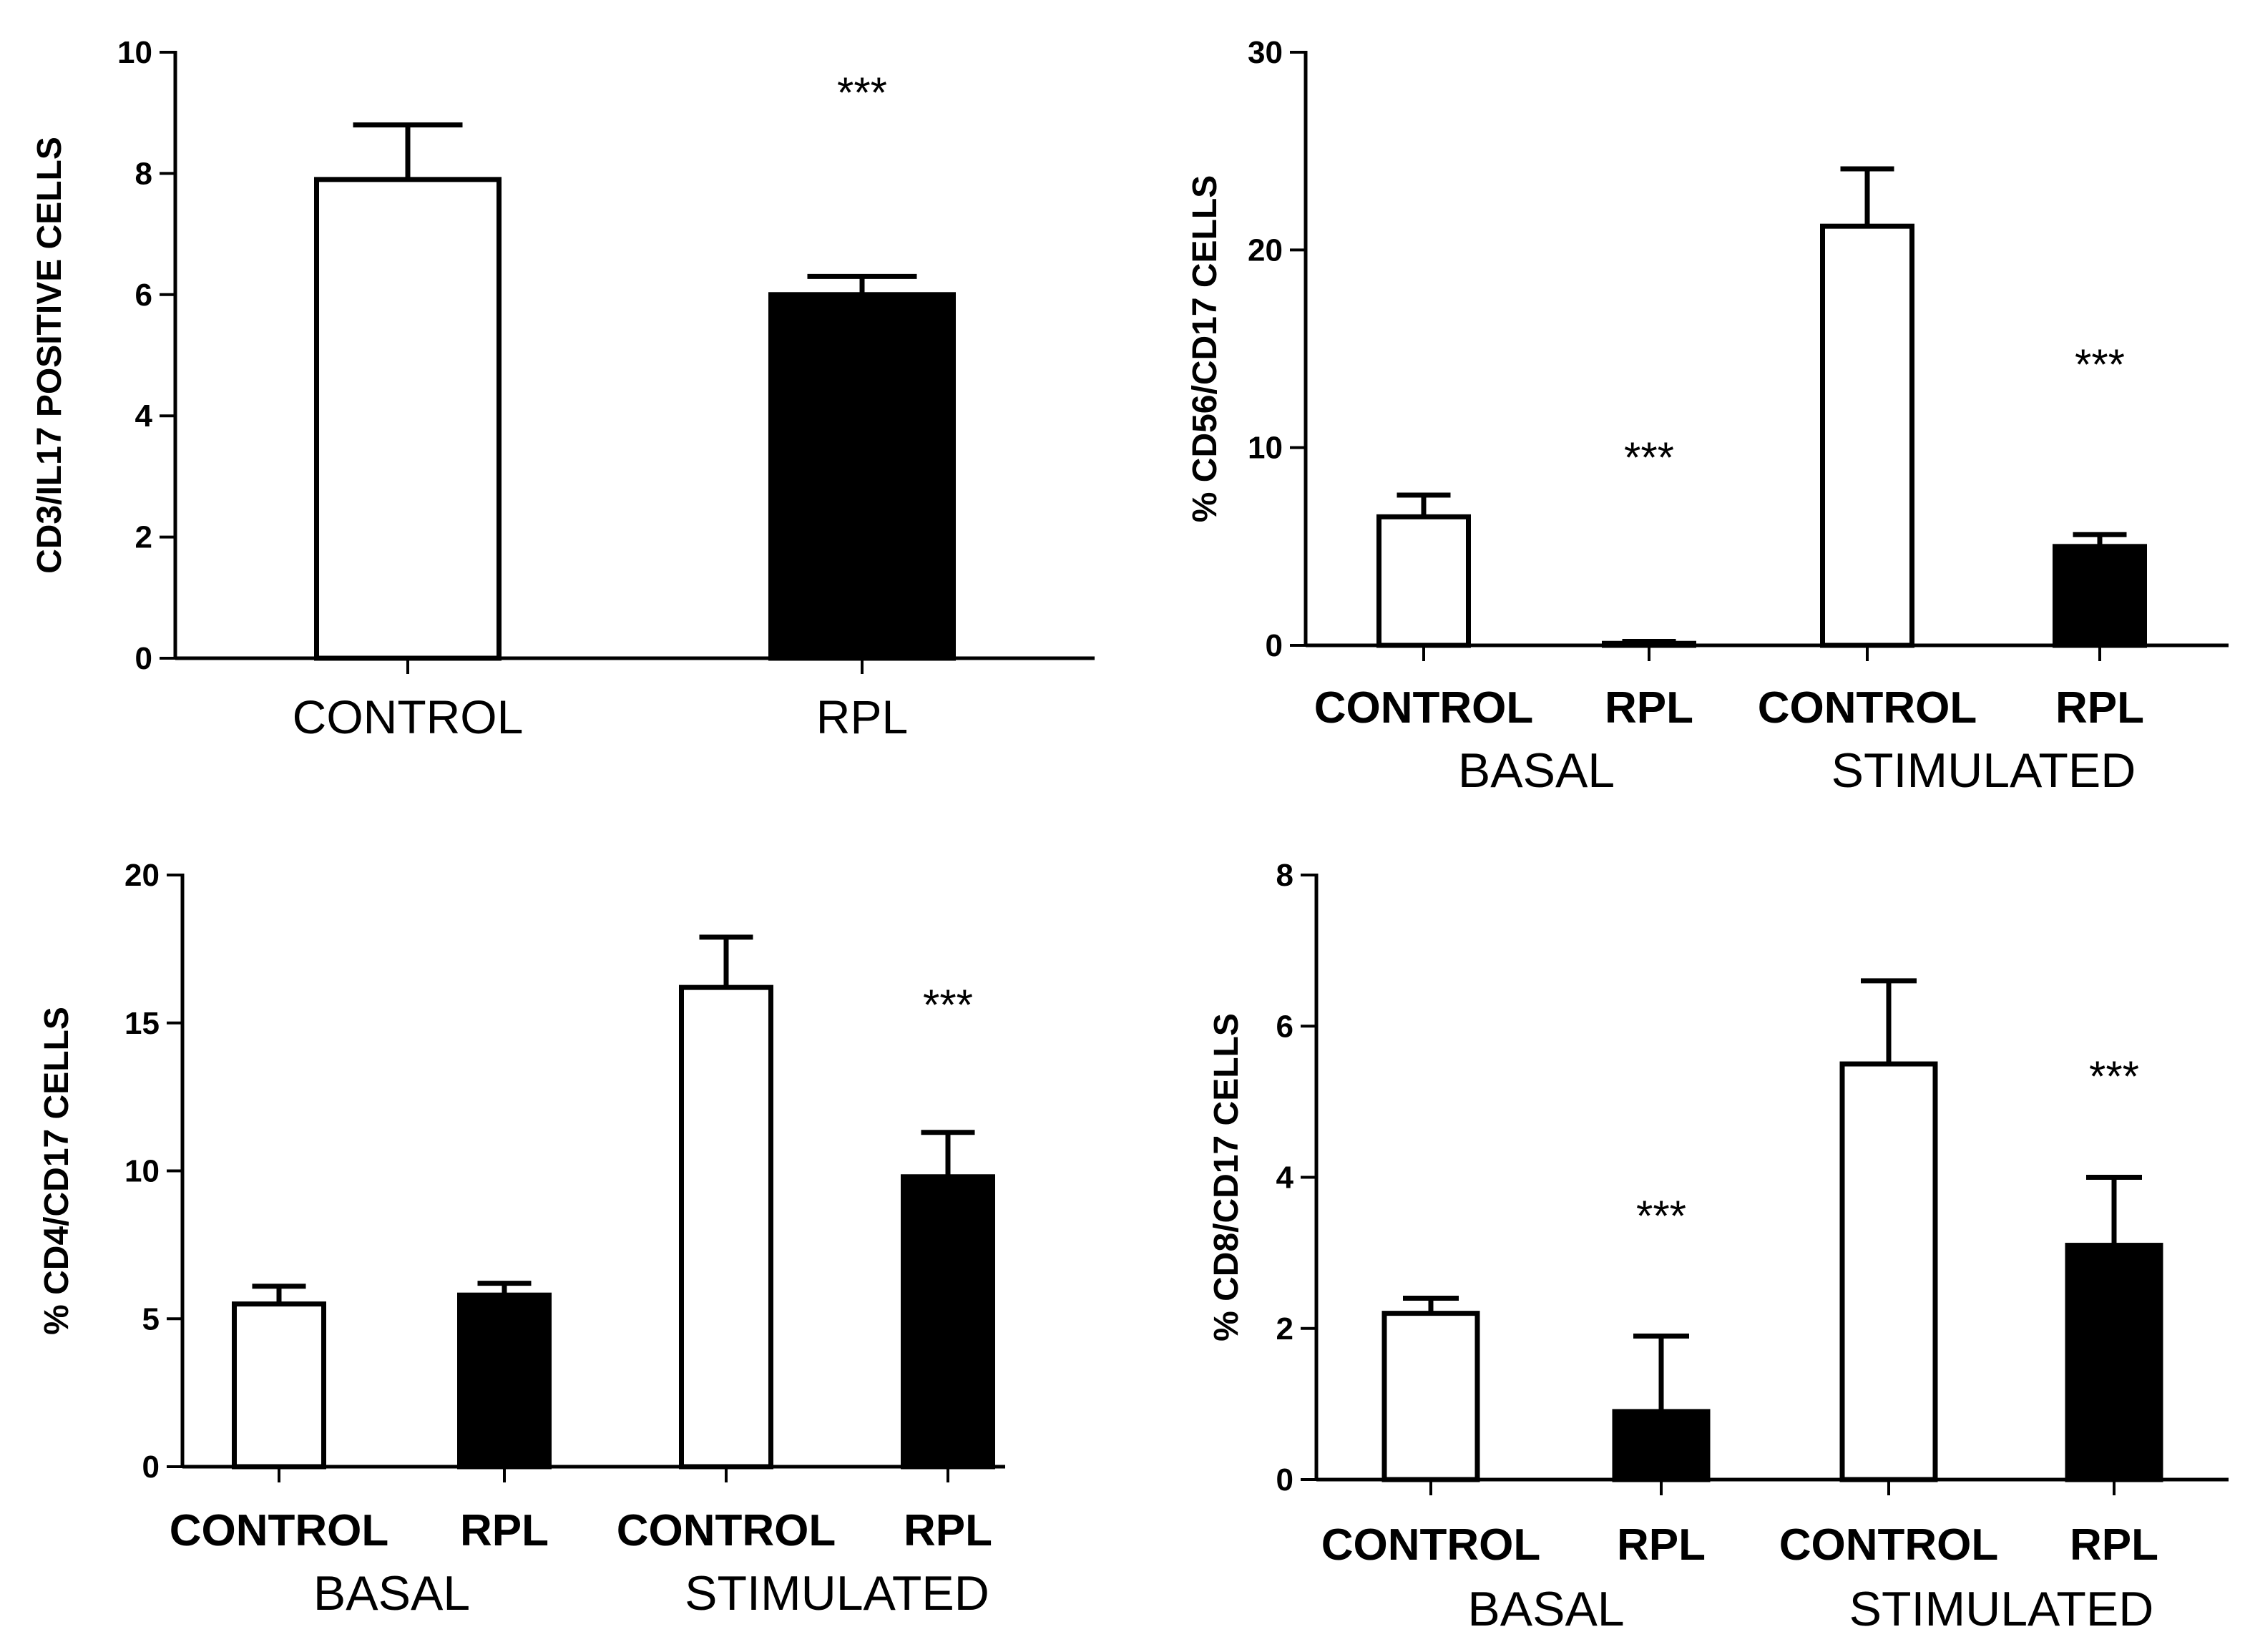 This screenshot has height=1652, width=2245. What do you see at coordinates (151, 1318) in the screenshot?
I see `y-tick-label: 5` at bounding box center [151, 1318].